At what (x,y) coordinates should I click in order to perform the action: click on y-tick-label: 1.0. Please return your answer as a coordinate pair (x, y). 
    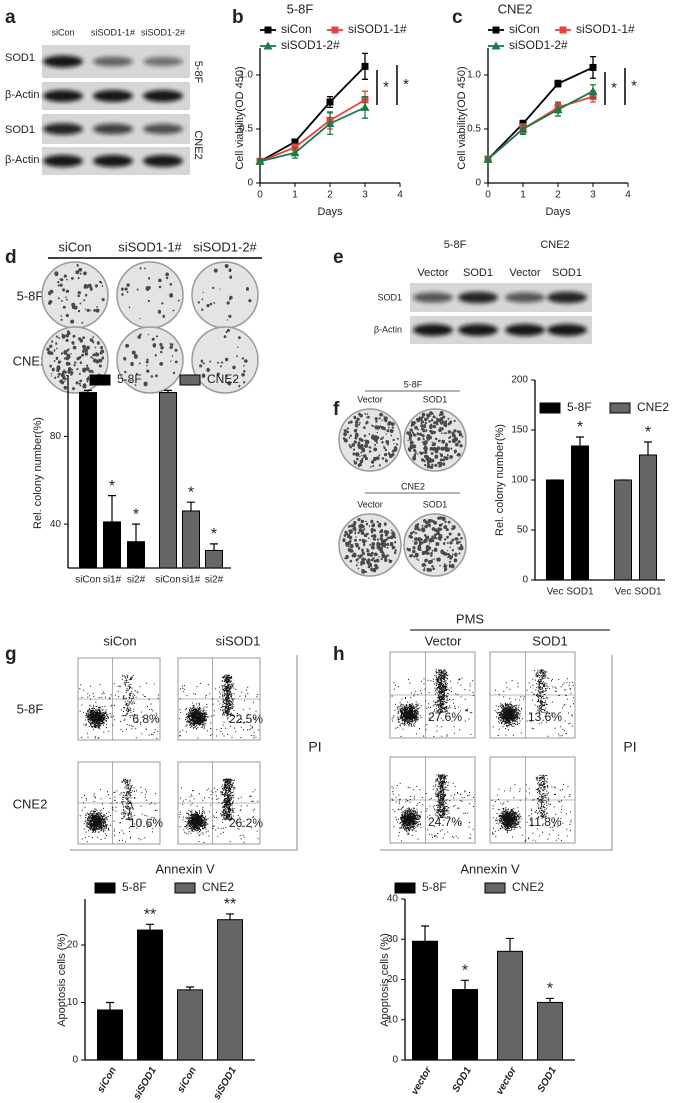
    Looking at the image, I should click on (474, 75).